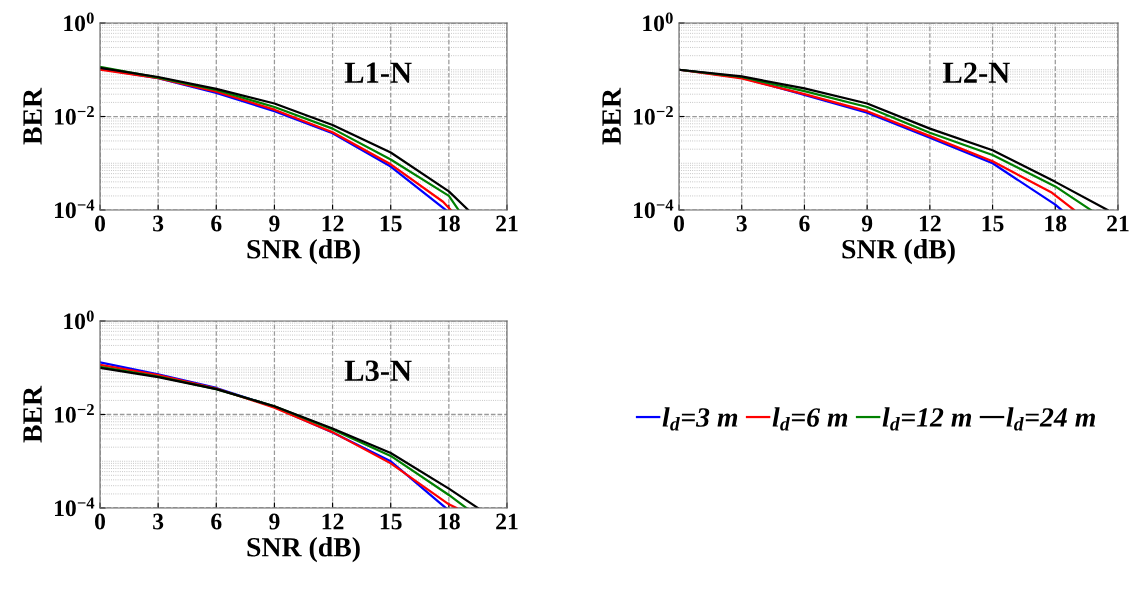 This screenshot has height=589, width=1145. I want to click on legend-label: l$_{d}$=24 m, so click(1051, 419).